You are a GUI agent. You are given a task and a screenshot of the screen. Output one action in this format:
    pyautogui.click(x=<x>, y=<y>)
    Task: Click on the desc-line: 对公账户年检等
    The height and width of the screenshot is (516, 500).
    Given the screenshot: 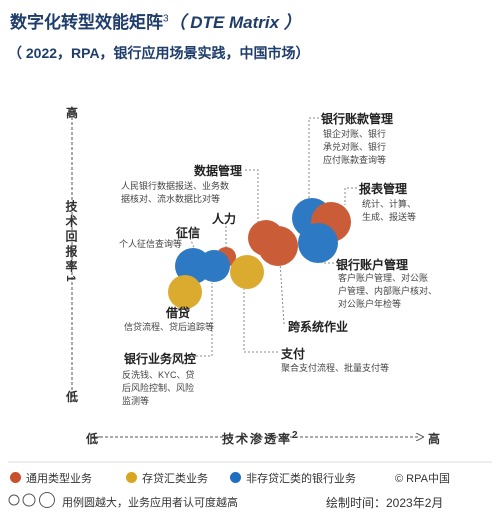 What is the action you would take?
    pyautogui.click(x=370, y=304)
    